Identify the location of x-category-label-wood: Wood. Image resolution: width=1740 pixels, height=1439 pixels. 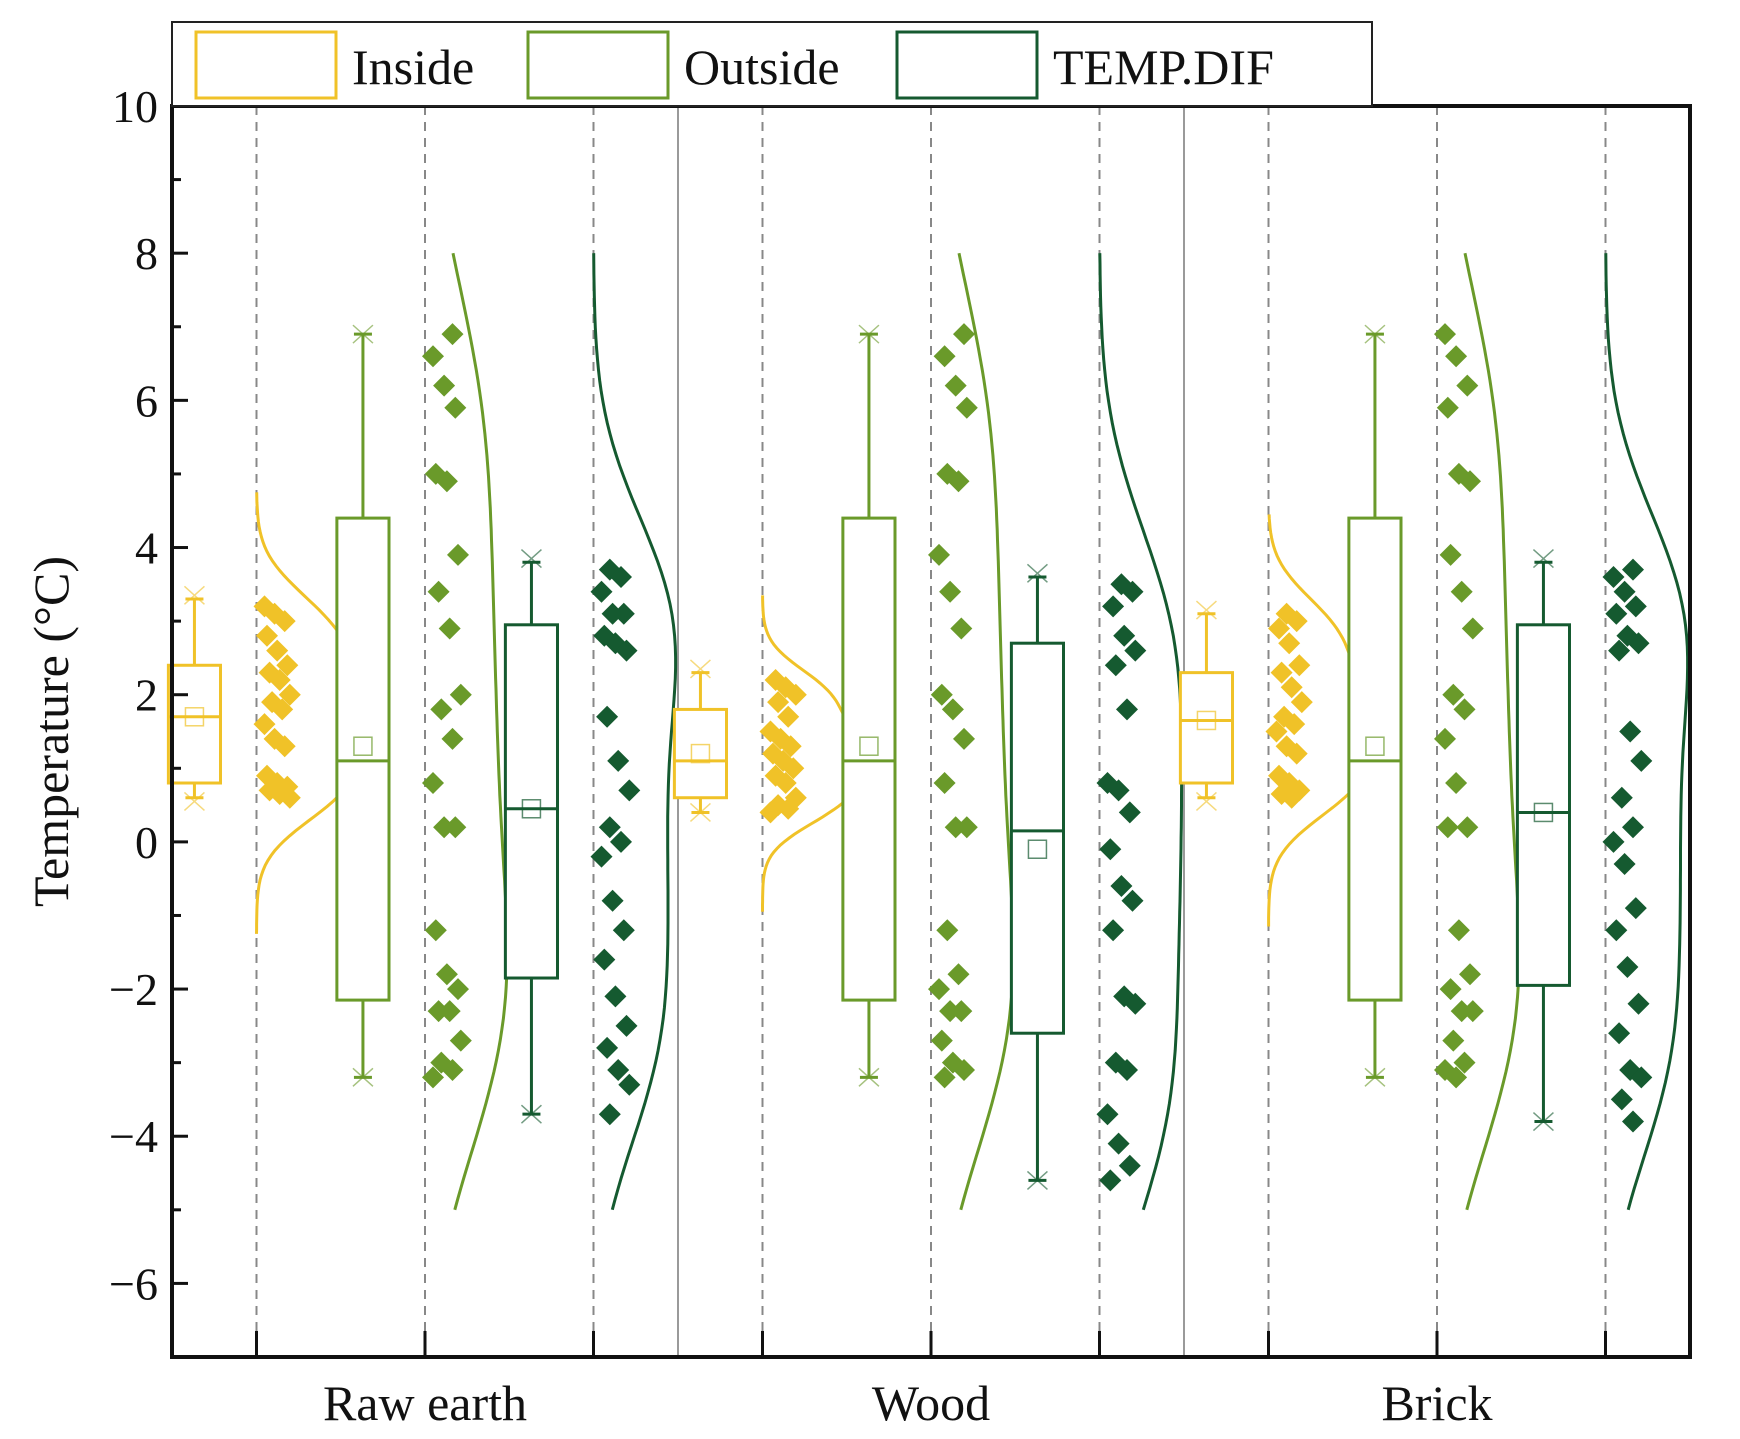
(931, 1403).